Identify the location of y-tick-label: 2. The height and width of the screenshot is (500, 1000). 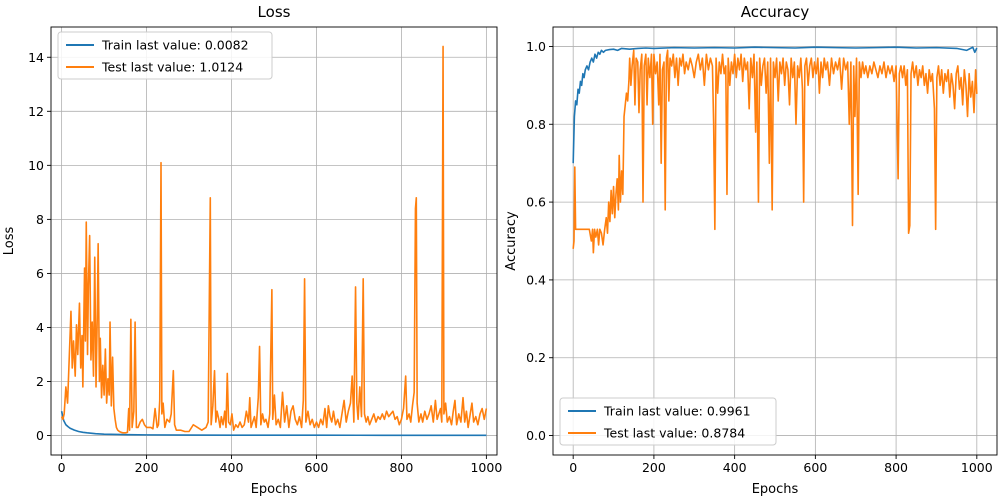
(40, 381).